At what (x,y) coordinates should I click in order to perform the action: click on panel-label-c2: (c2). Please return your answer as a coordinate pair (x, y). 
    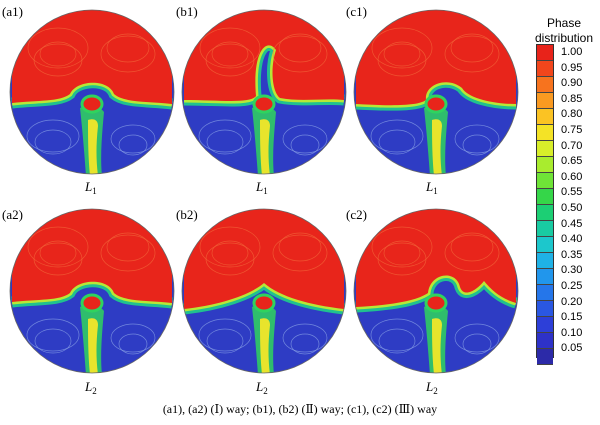
    Looking at the image, I should click on (356, 214).